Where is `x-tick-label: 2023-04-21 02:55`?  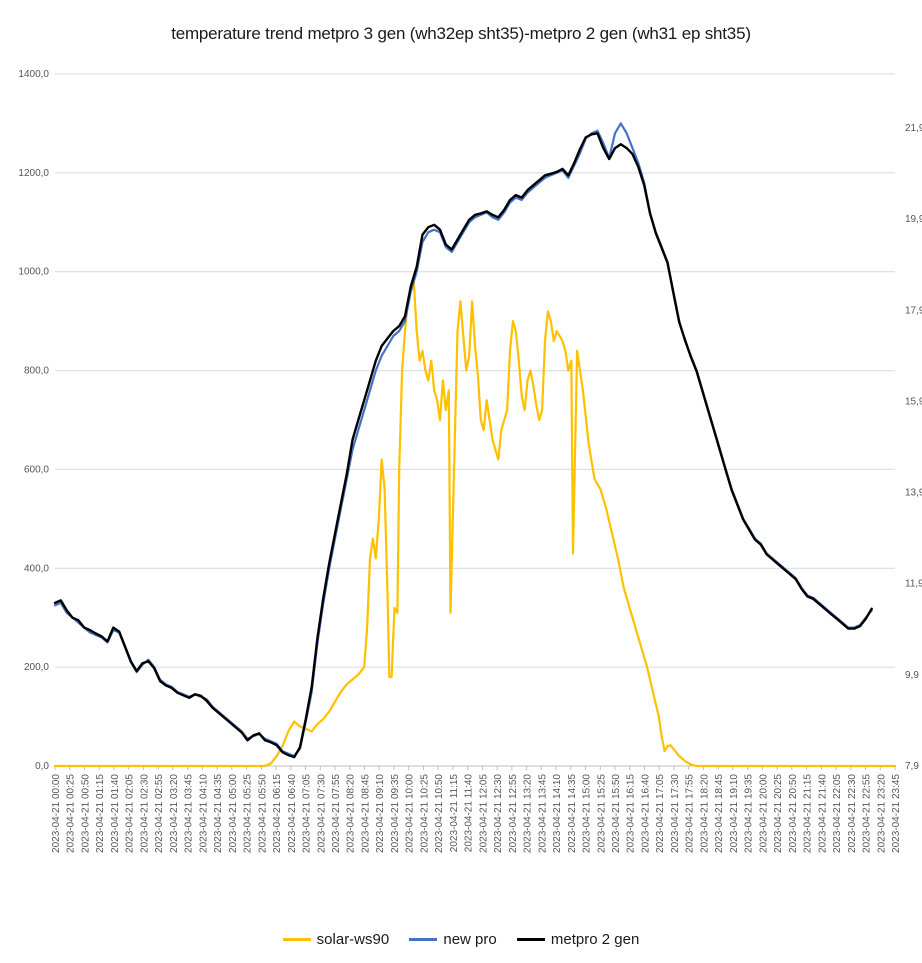
x-tick-label: 2023-04-21 02:55 is located at coordinates (159, 813).